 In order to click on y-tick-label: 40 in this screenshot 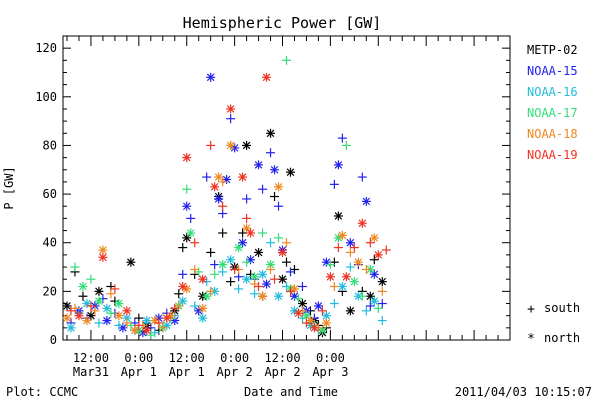, I will do `click(50, 243)`.